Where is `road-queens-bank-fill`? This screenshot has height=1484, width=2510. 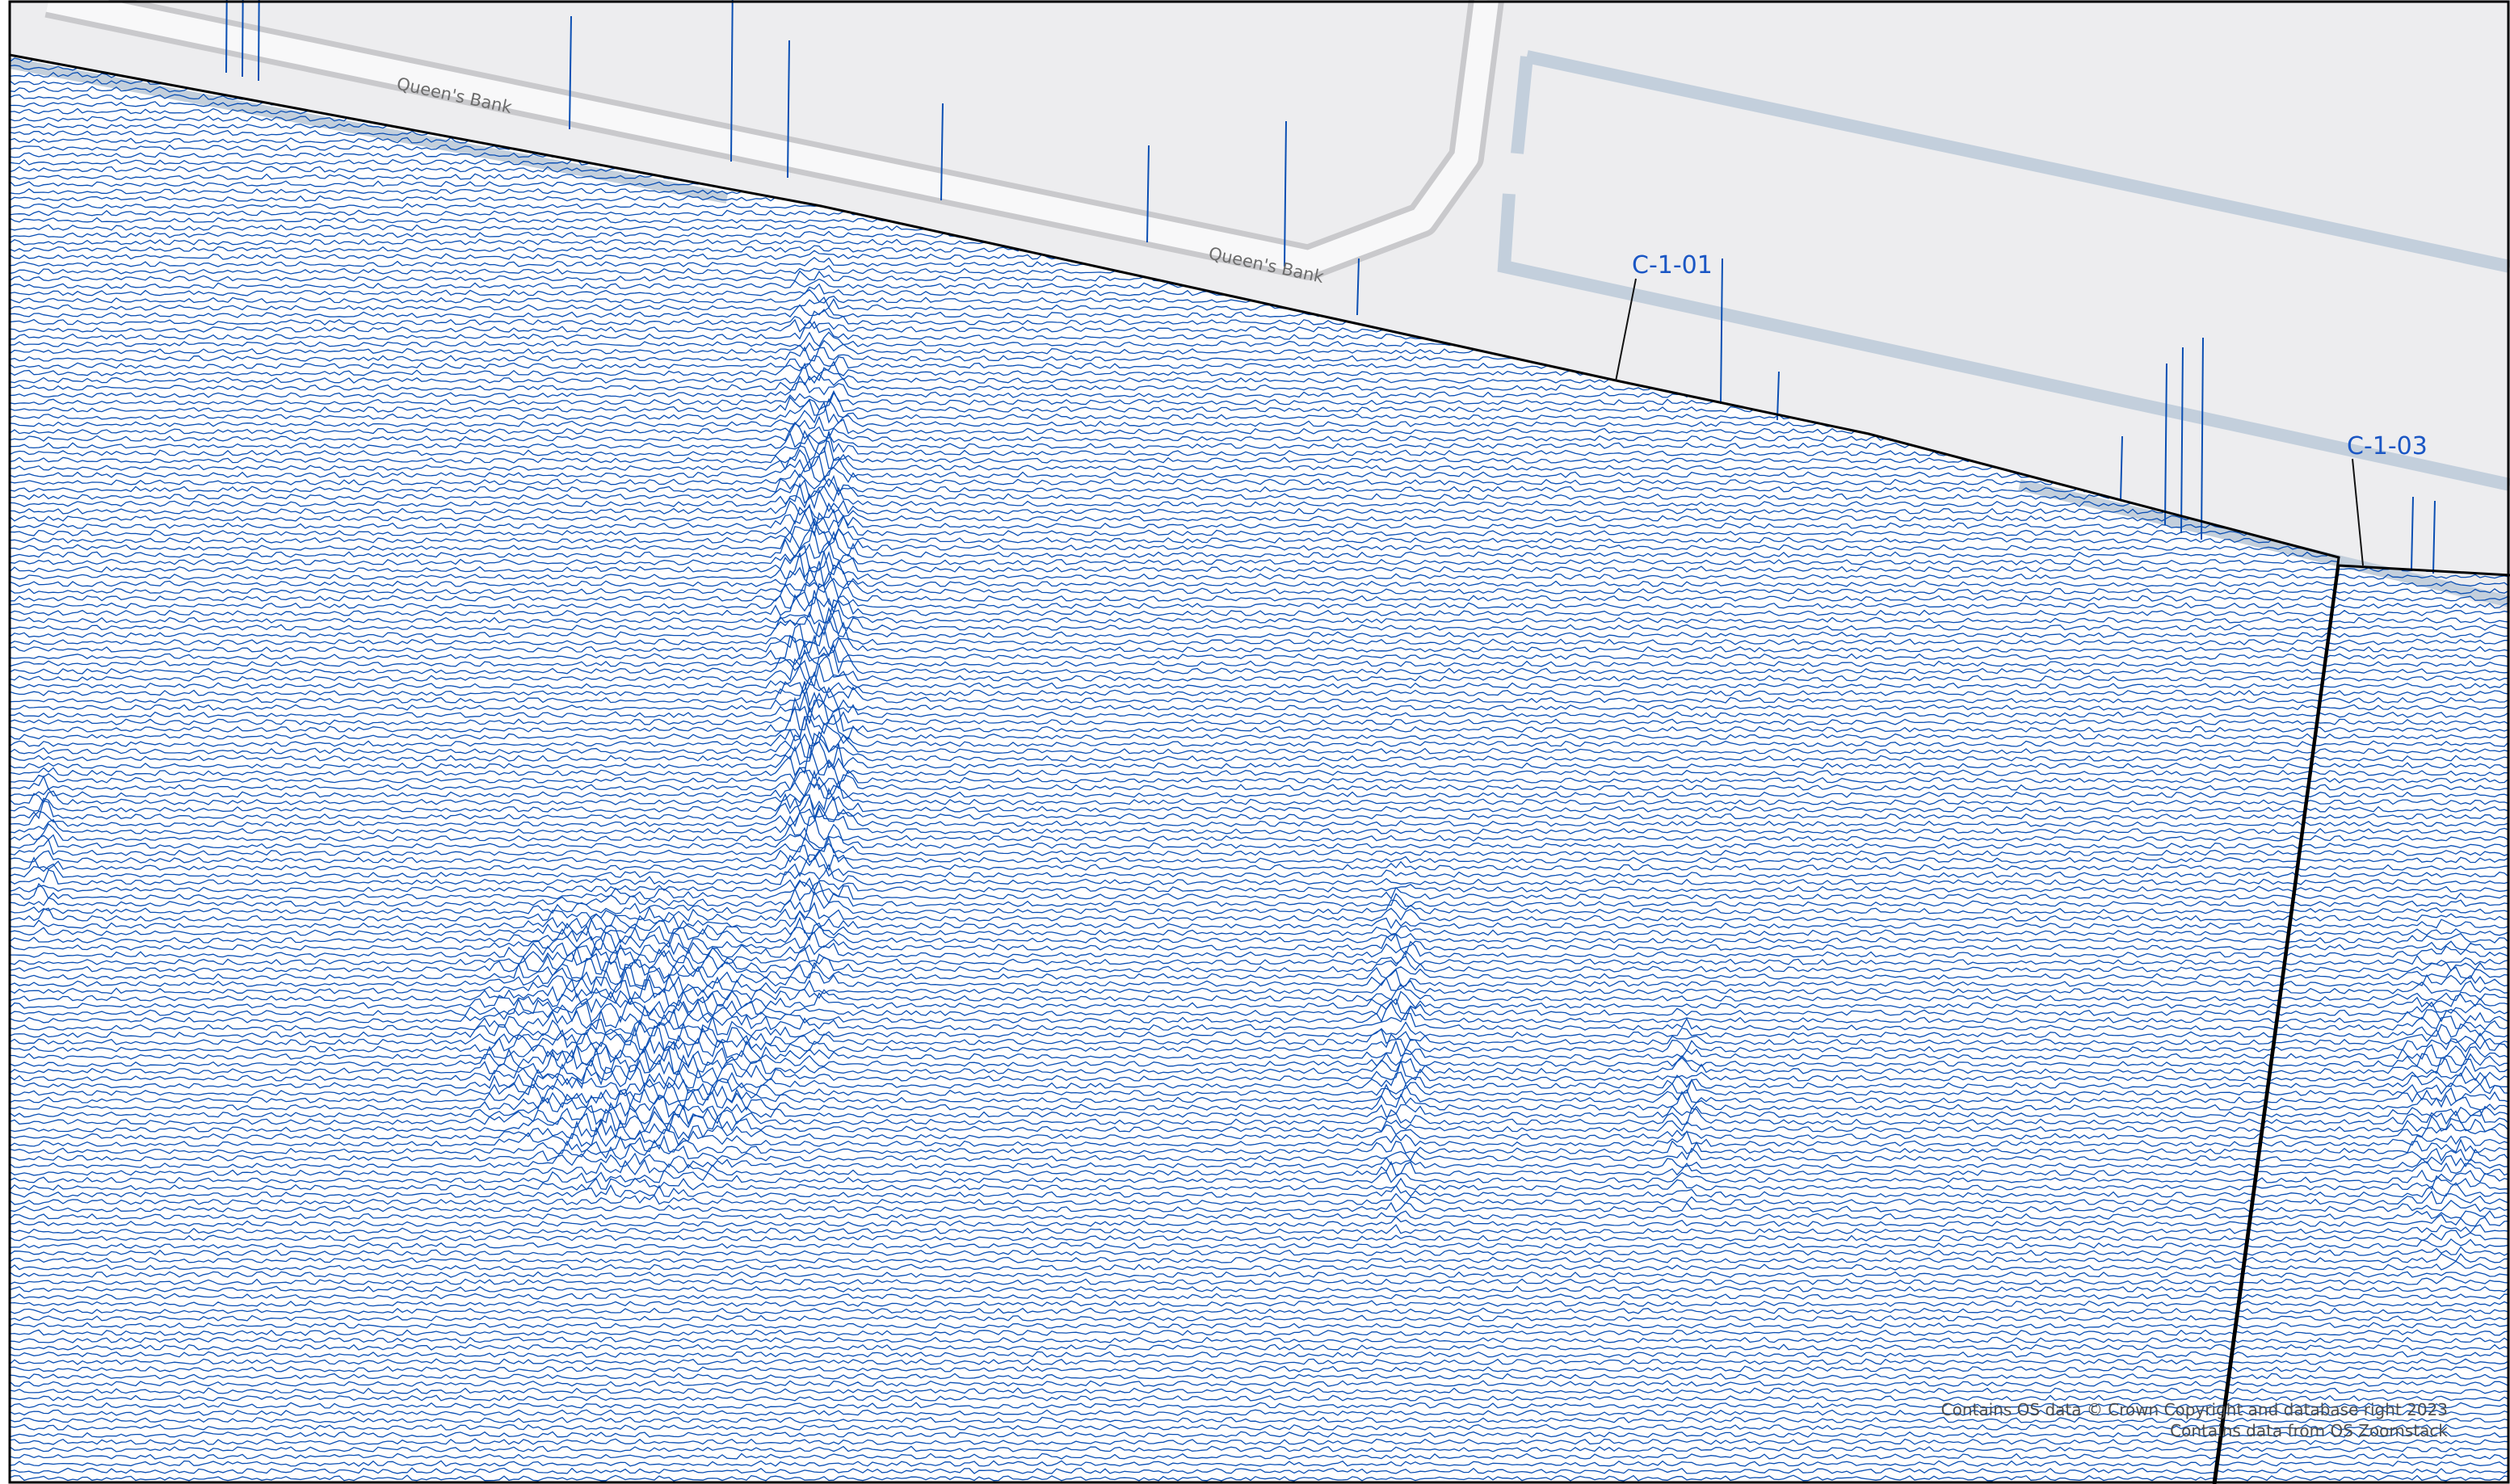 road-queens-bank-fill is located at coordinates (772, 137).